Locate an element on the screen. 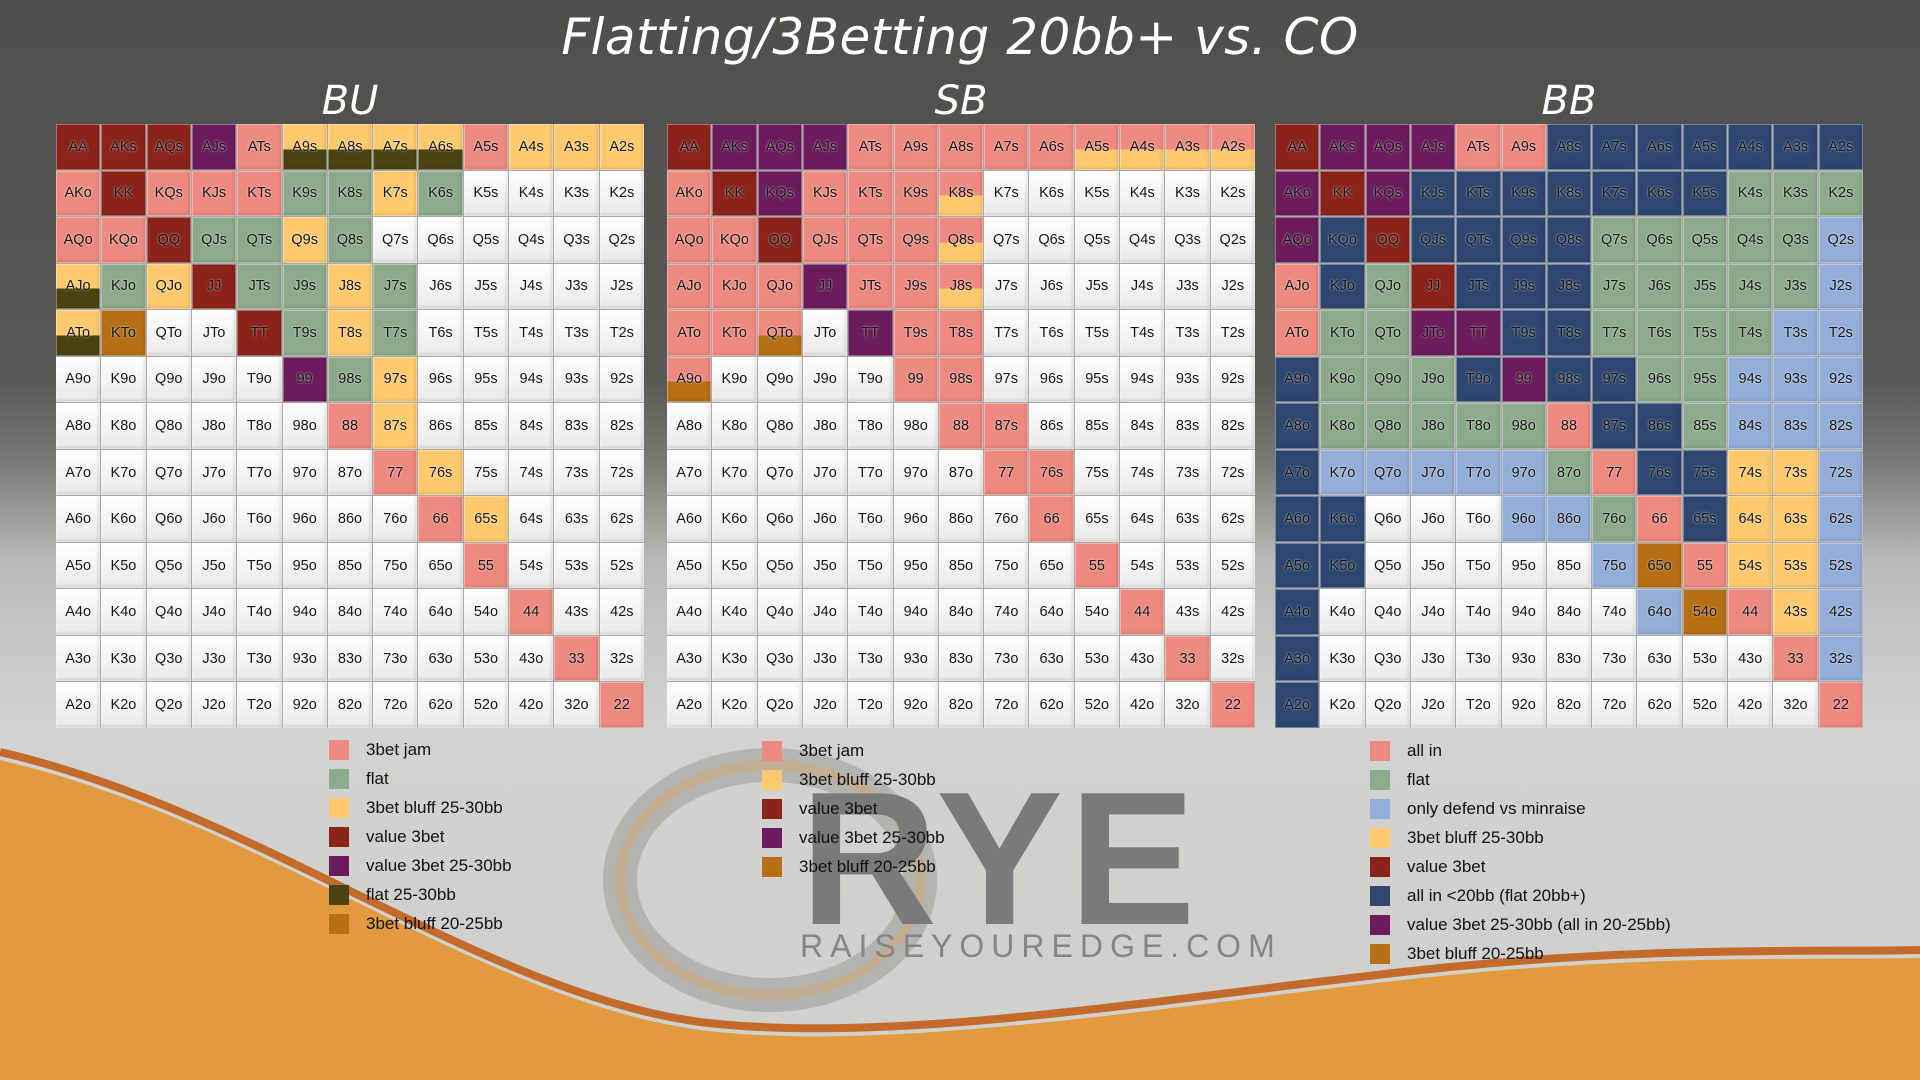 The image size is (1920, 1080). legend-item: value 3bet 25-30bb (all in 20-25bb) is located at coordinates (1520, 924).